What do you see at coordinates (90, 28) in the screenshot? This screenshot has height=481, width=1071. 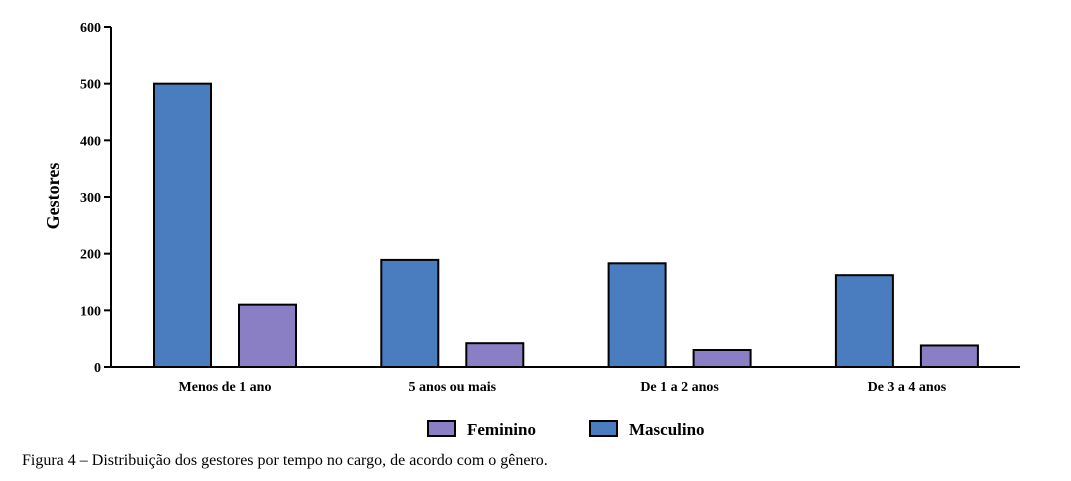 I see `y-tick-label: 600` at bounding box center [90, 28].